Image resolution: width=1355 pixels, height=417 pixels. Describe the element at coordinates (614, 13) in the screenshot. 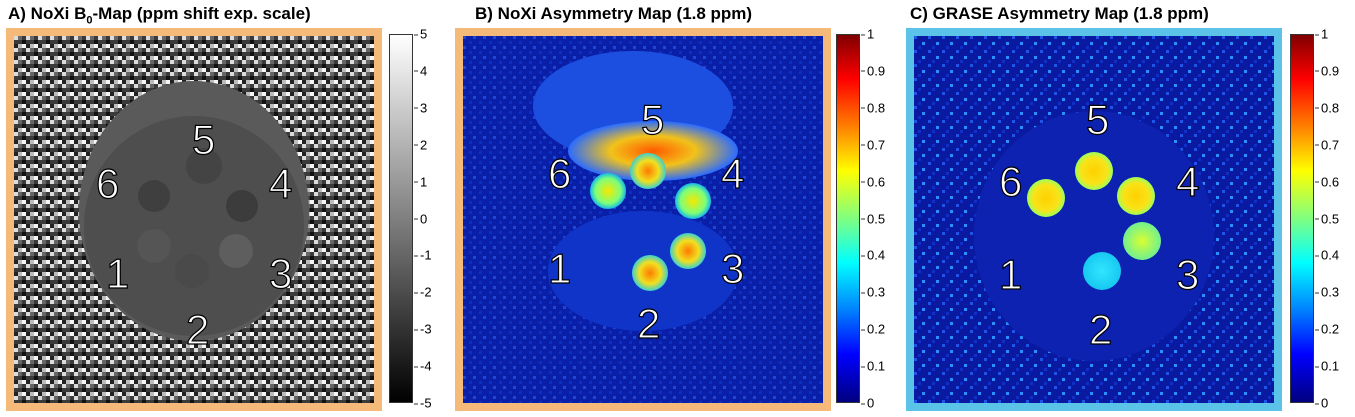

I see `panel-b-title: B) NoXi Asymmetry Map (1.8 ppm)` at that location.